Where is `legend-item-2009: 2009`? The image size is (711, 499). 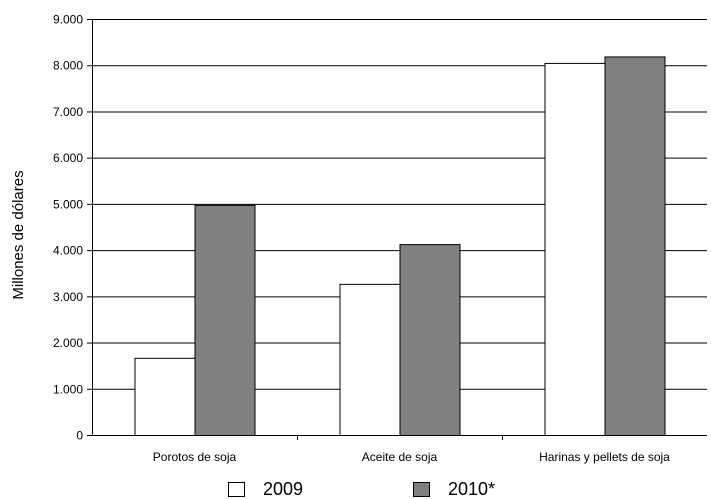 legend-item-2009: 2009 is located at coordinates (265, 489).